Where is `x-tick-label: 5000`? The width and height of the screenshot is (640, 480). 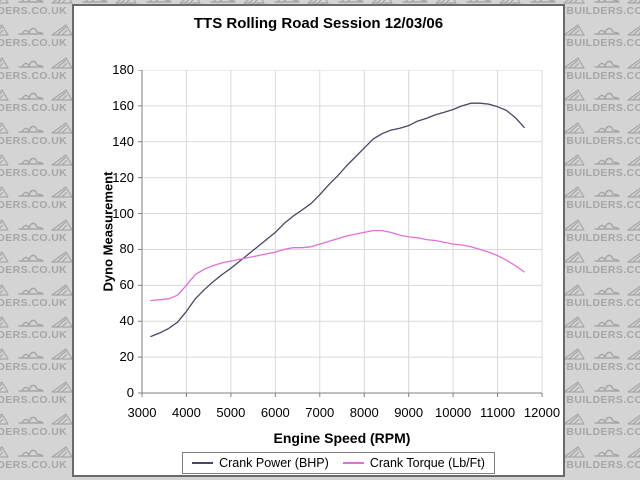 x-tick-label: 5000 is located at coordinates (231, 412).